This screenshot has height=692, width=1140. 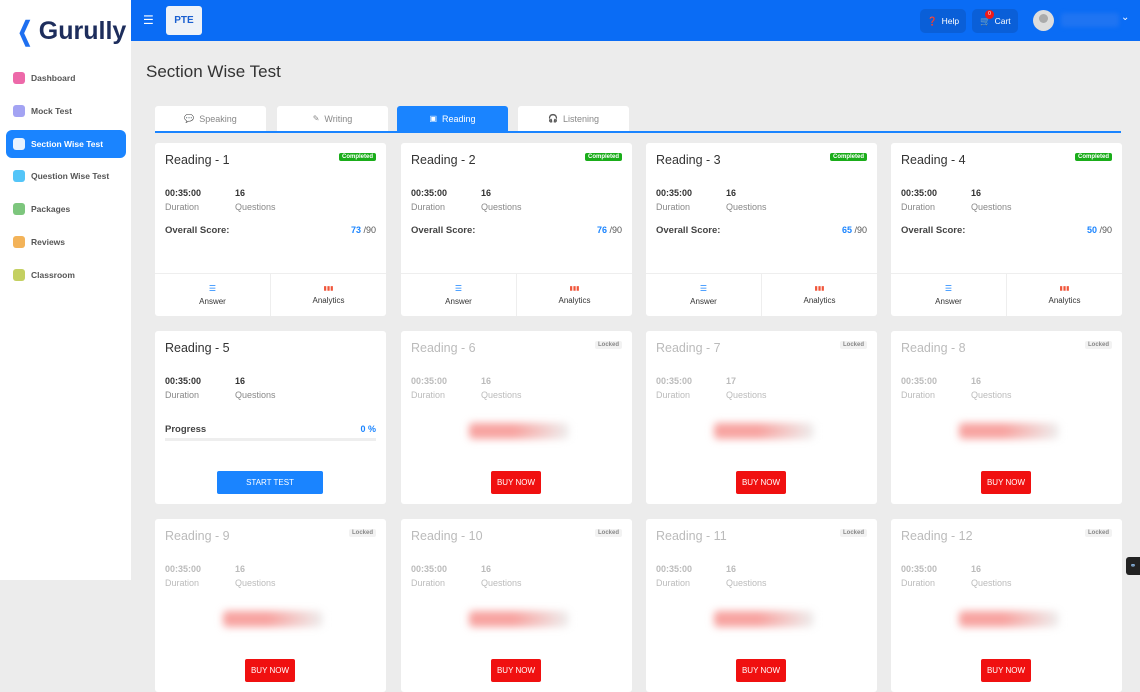 What do you see at coordinates (66, 242) in the screenshot?
I see `sidebar-item-reviews: Reviews` at bounding box center [66, 242].